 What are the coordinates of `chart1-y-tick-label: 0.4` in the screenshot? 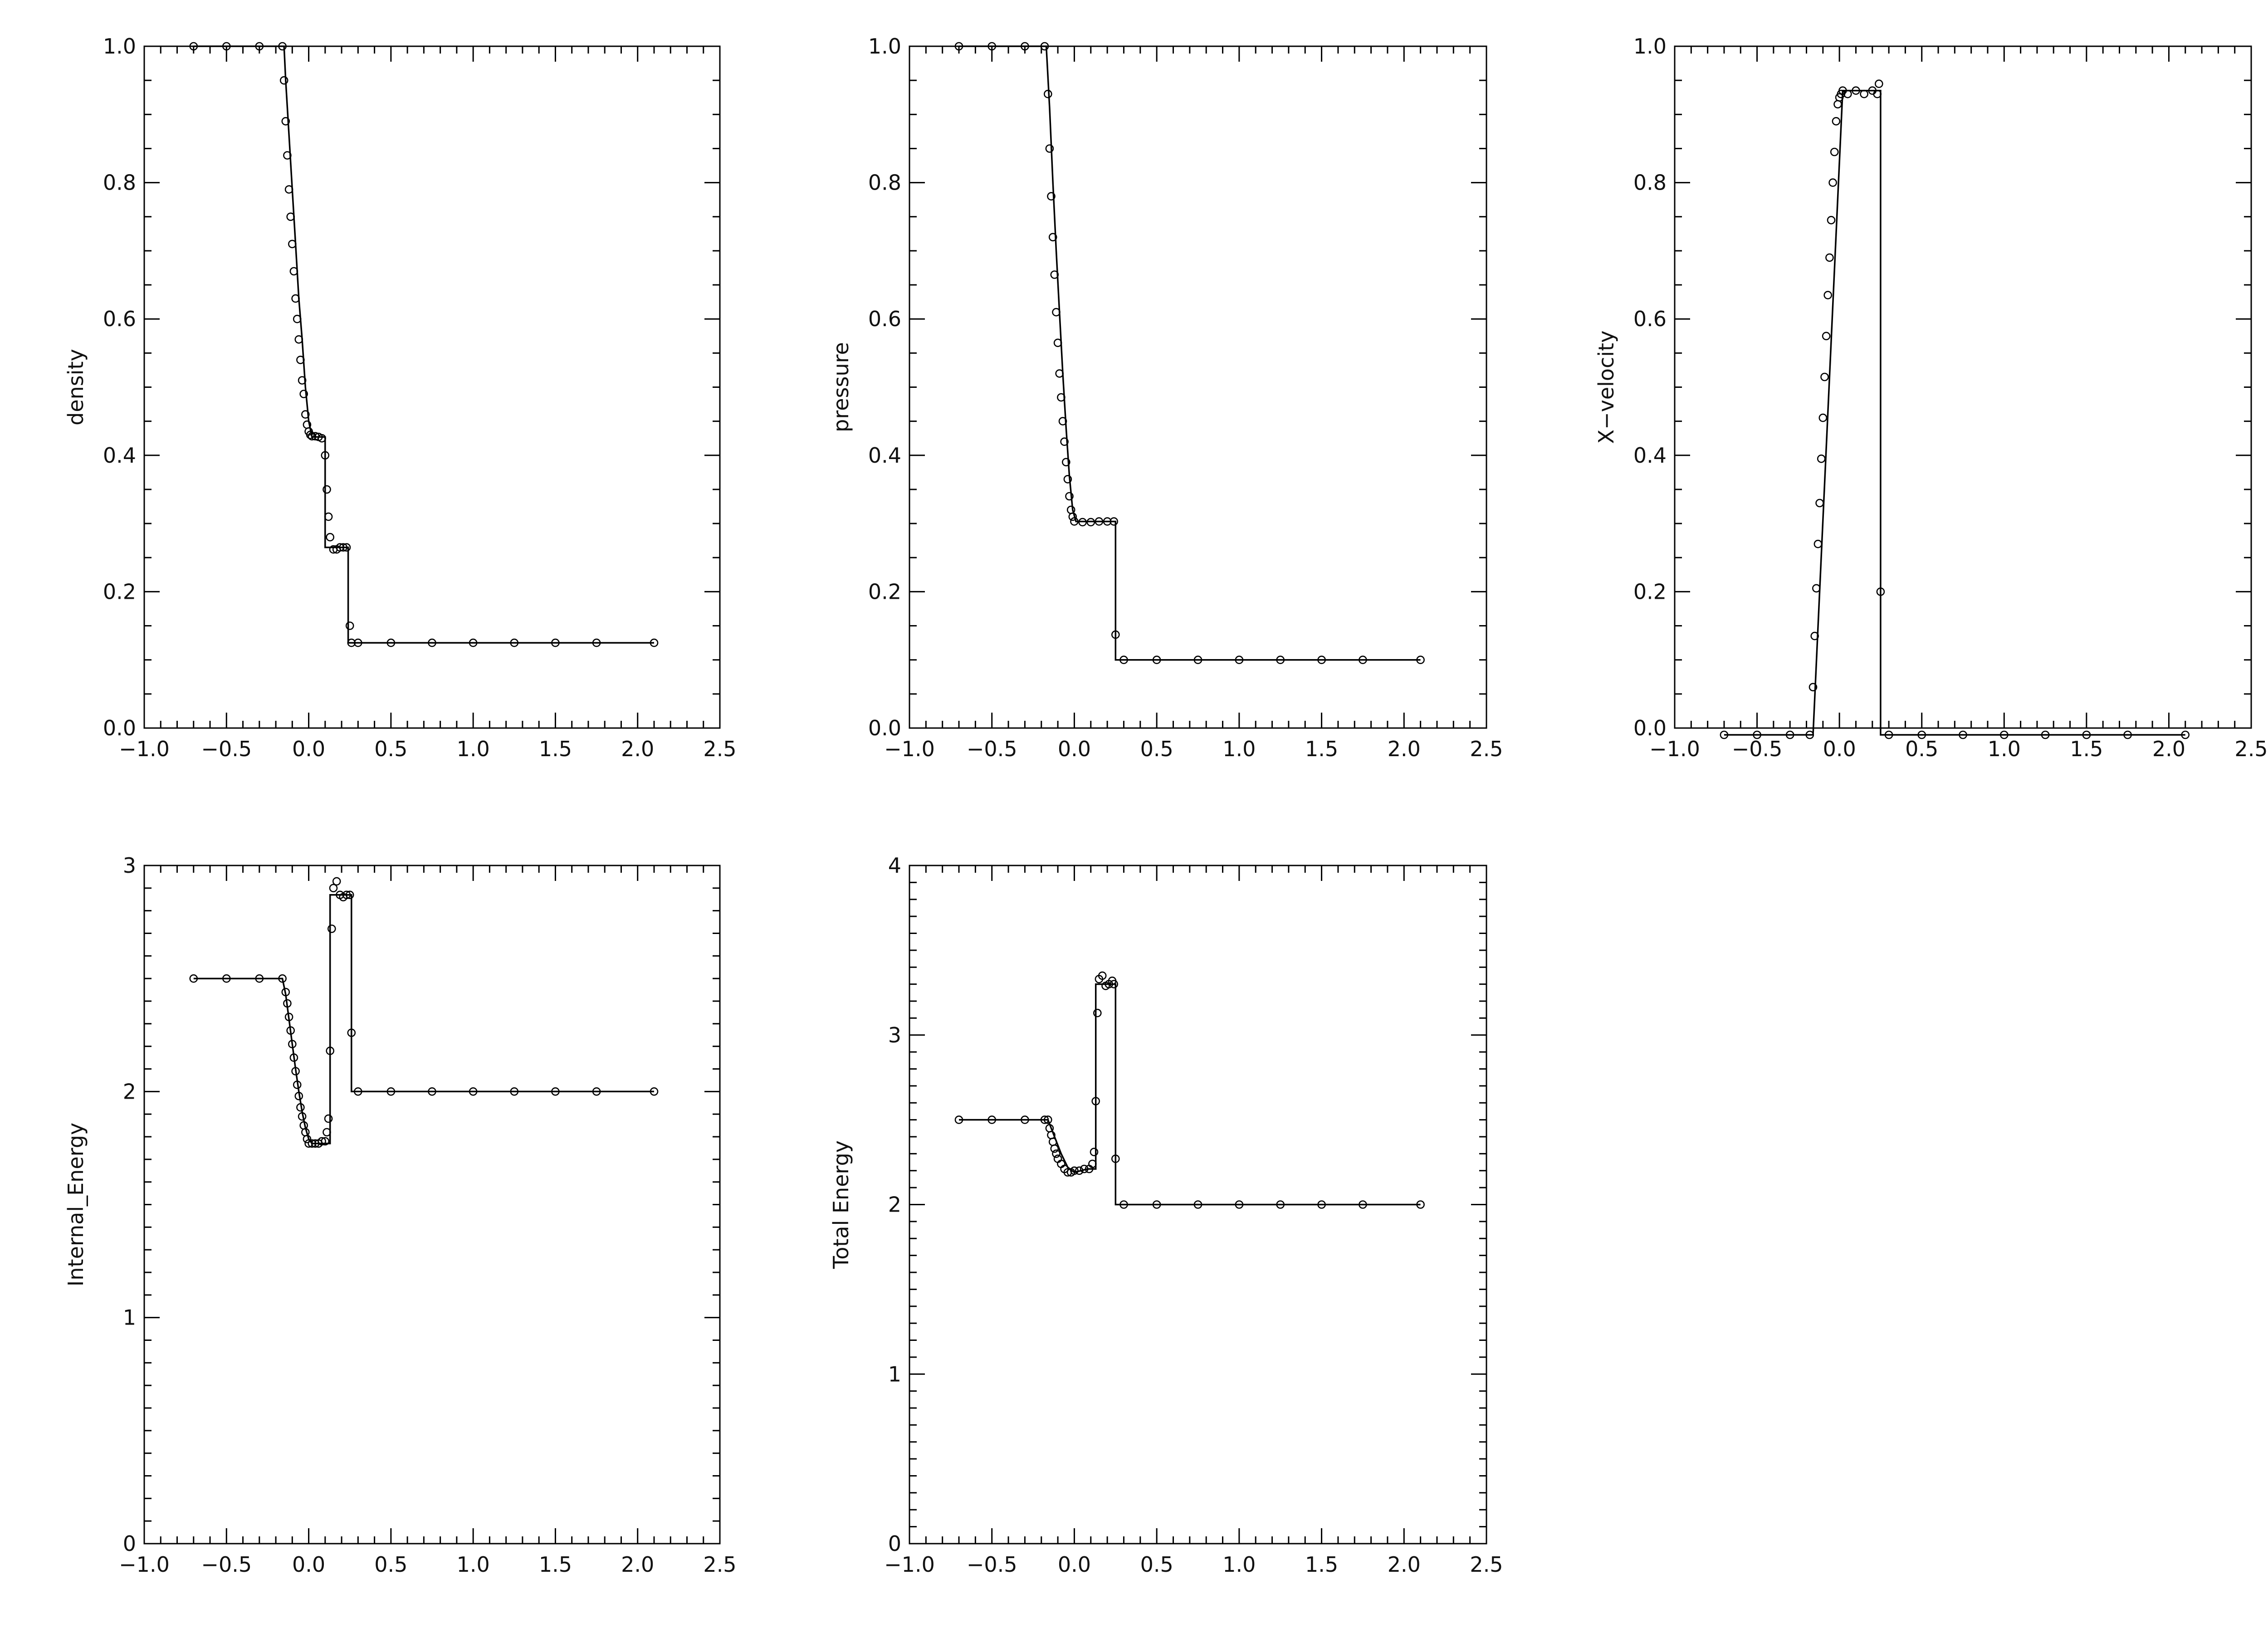 It's located at (884, 455).